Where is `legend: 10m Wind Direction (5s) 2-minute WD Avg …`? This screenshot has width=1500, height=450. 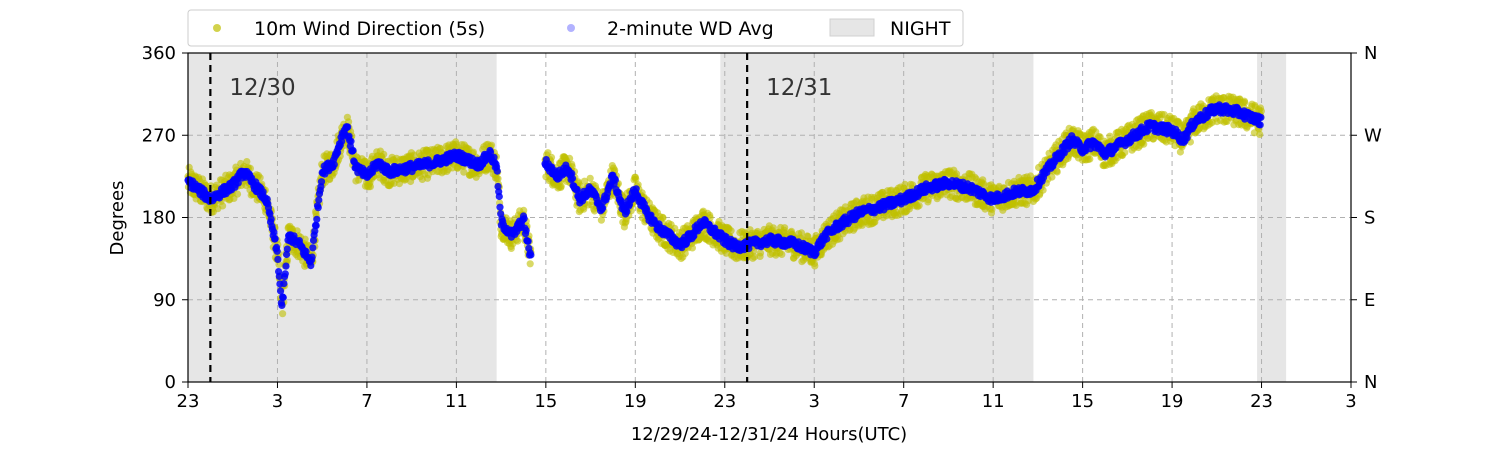 legend: 10m Wind Direction (5s) 2-minute WD Avg … is located at coordinates (575, 28).